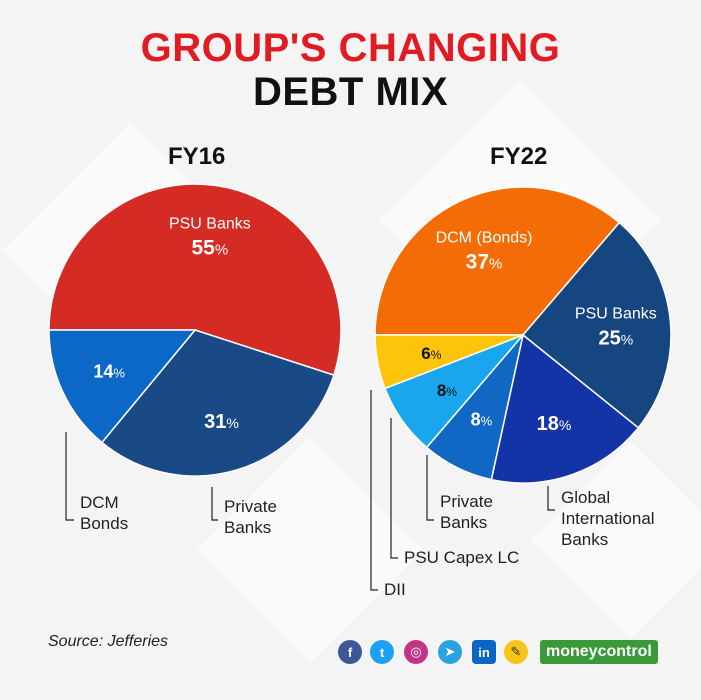 The width and height of the screenshot is (701, 700). I want to click on slice-value-label: 14%, so click(109, 371).